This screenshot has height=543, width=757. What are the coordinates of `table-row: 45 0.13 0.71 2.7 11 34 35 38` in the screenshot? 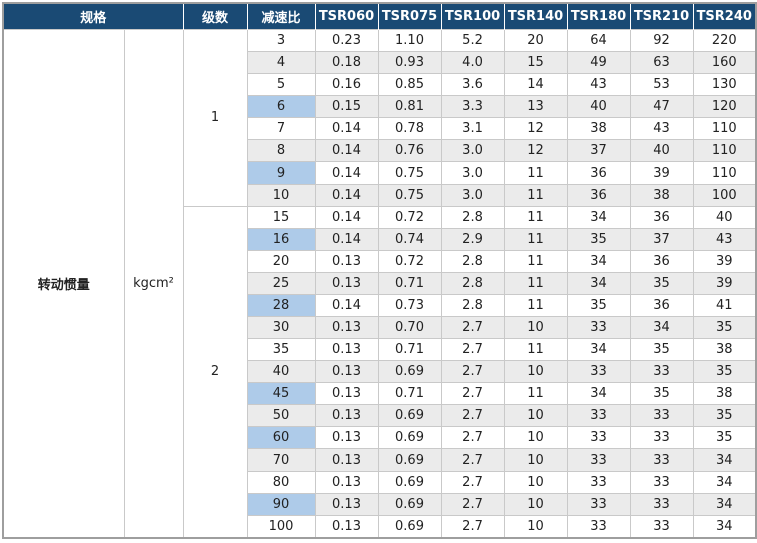 It's located at (380, 394).